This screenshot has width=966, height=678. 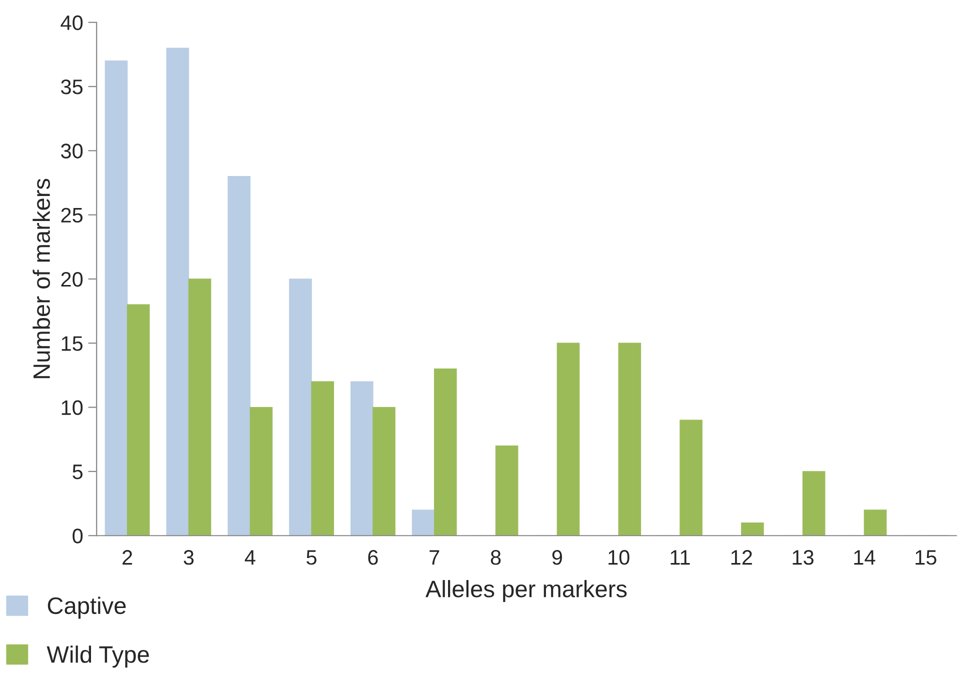 I want to click on x-tick-label: 13, so click(x=803, y=557).